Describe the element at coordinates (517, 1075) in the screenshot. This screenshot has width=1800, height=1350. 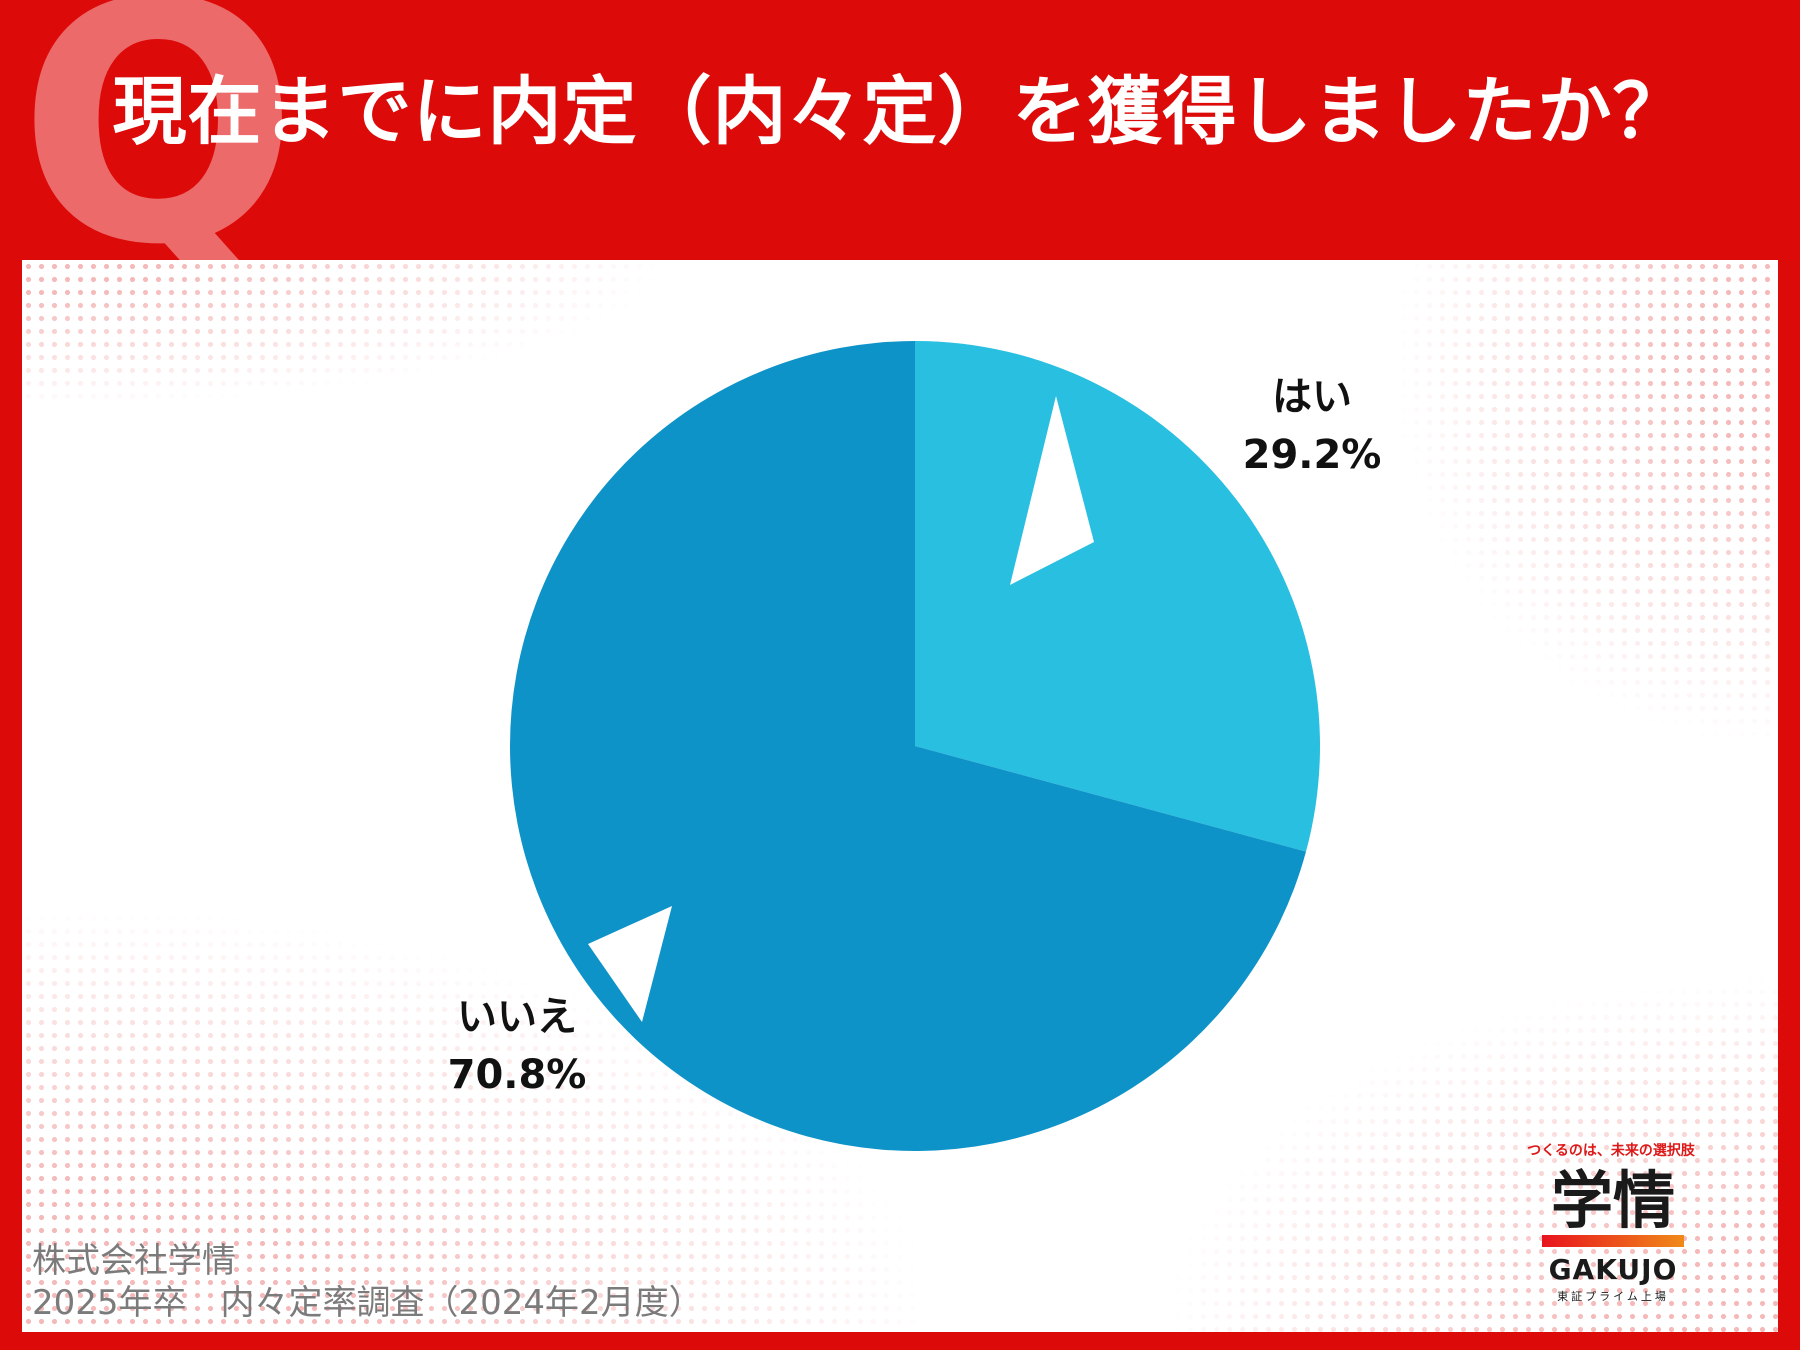
I see `slice-value-no: 70.8%` at that location.